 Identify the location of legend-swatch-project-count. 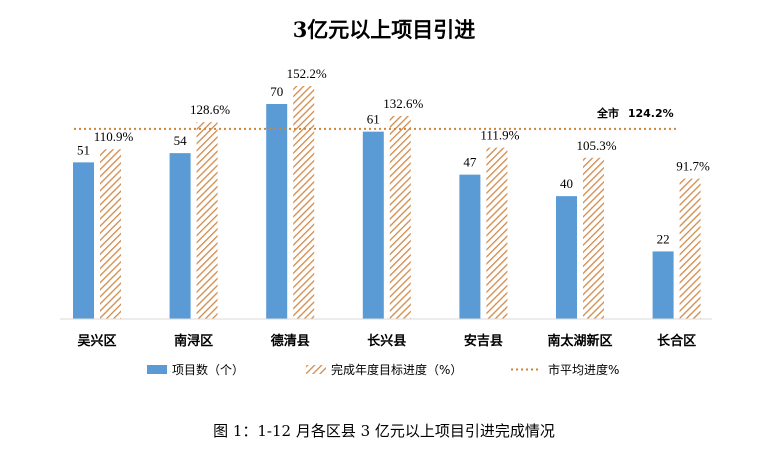
(157, 369).